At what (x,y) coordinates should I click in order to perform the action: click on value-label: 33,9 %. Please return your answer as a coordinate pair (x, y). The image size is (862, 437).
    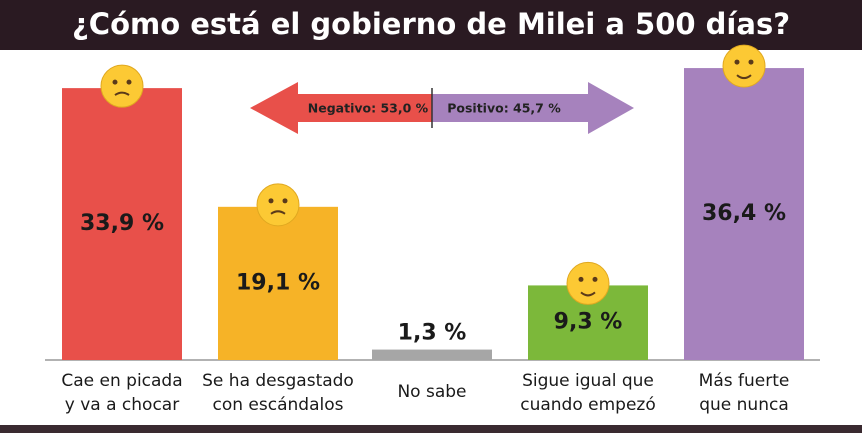
    Looking at the image, I should click on (122, 223).